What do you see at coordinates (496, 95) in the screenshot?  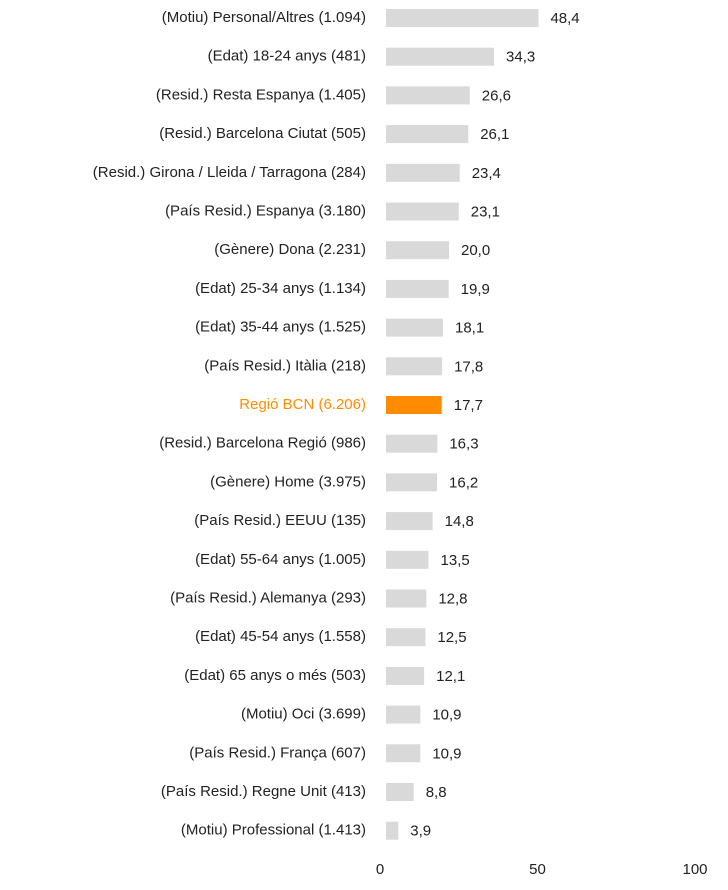 I see `value-label: 26,6` at bounding box center [496, 95].